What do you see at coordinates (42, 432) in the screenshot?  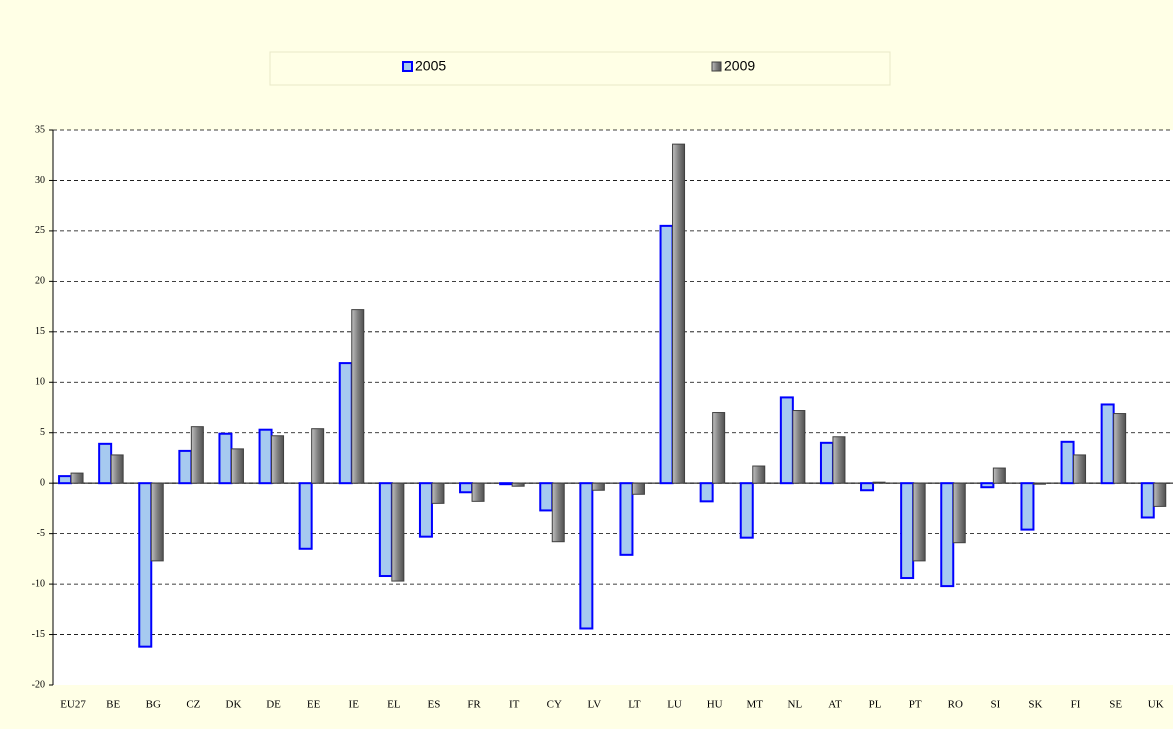 I see `y-tick-label: 5` at bounding box center [42, 432].